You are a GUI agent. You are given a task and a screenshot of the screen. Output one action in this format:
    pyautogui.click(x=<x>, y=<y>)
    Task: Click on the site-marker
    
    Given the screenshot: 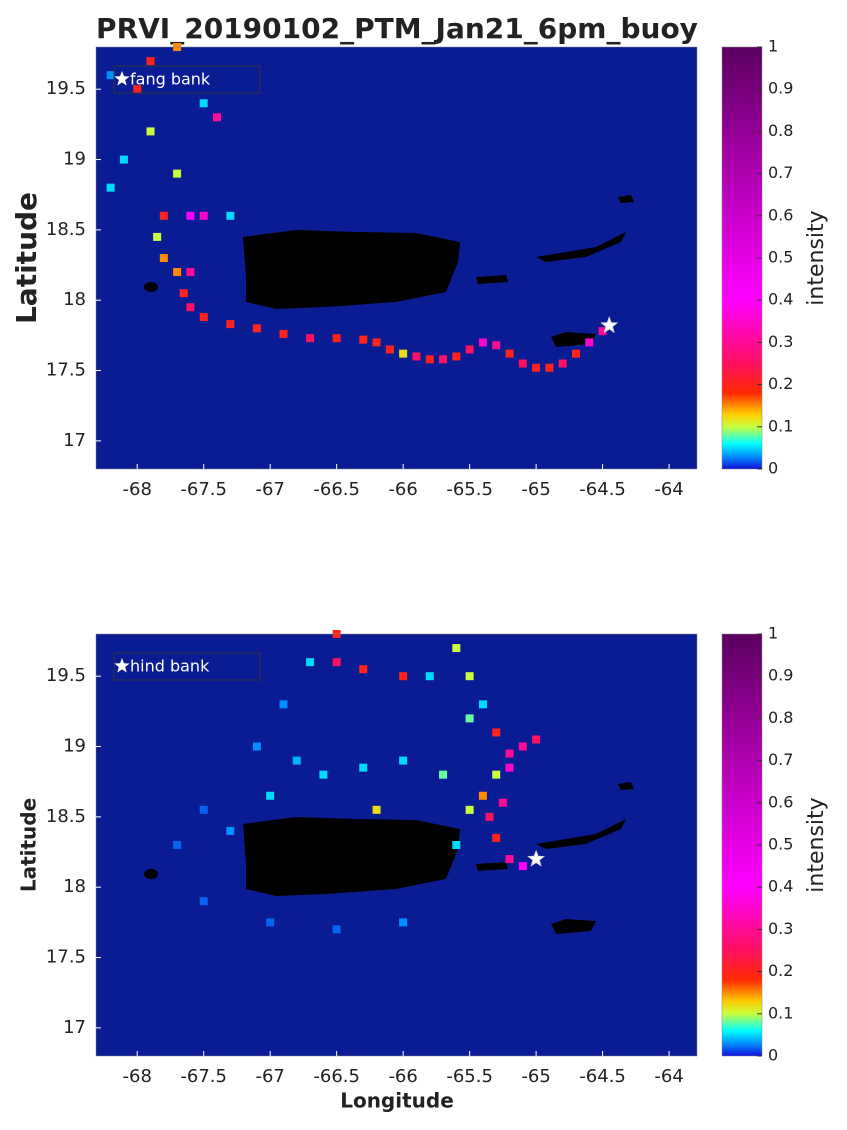 What is the action you would take?
    pyautogui.click(x=609, y=325)
    